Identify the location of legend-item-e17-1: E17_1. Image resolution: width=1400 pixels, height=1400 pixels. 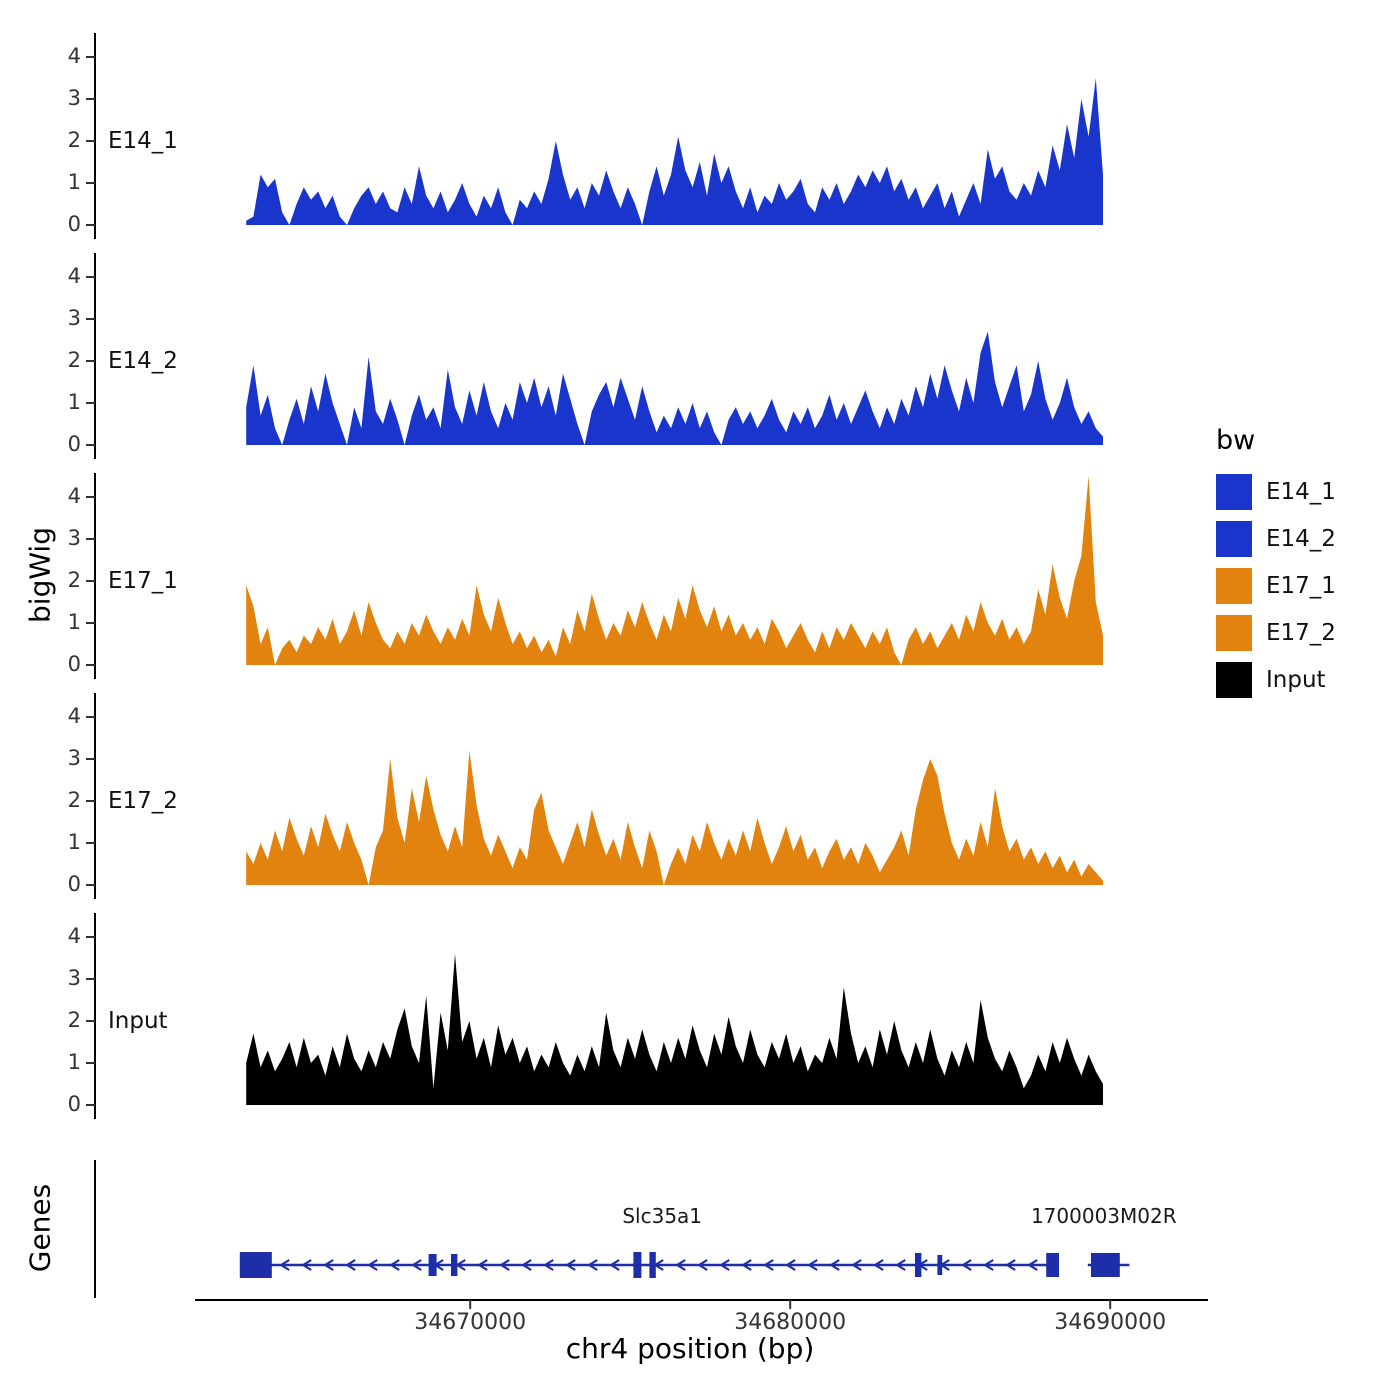
(1276, 586).